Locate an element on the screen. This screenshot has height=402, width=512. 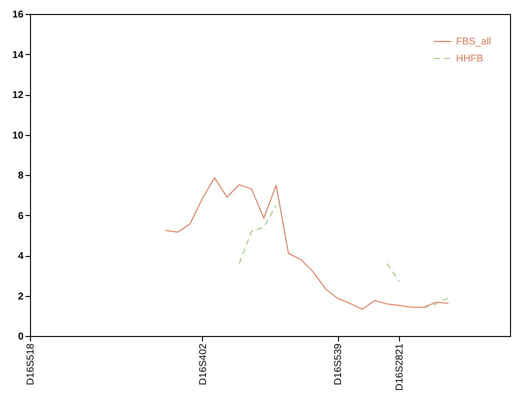
y-tick-label: 16 is located at coordinates (18, 15).